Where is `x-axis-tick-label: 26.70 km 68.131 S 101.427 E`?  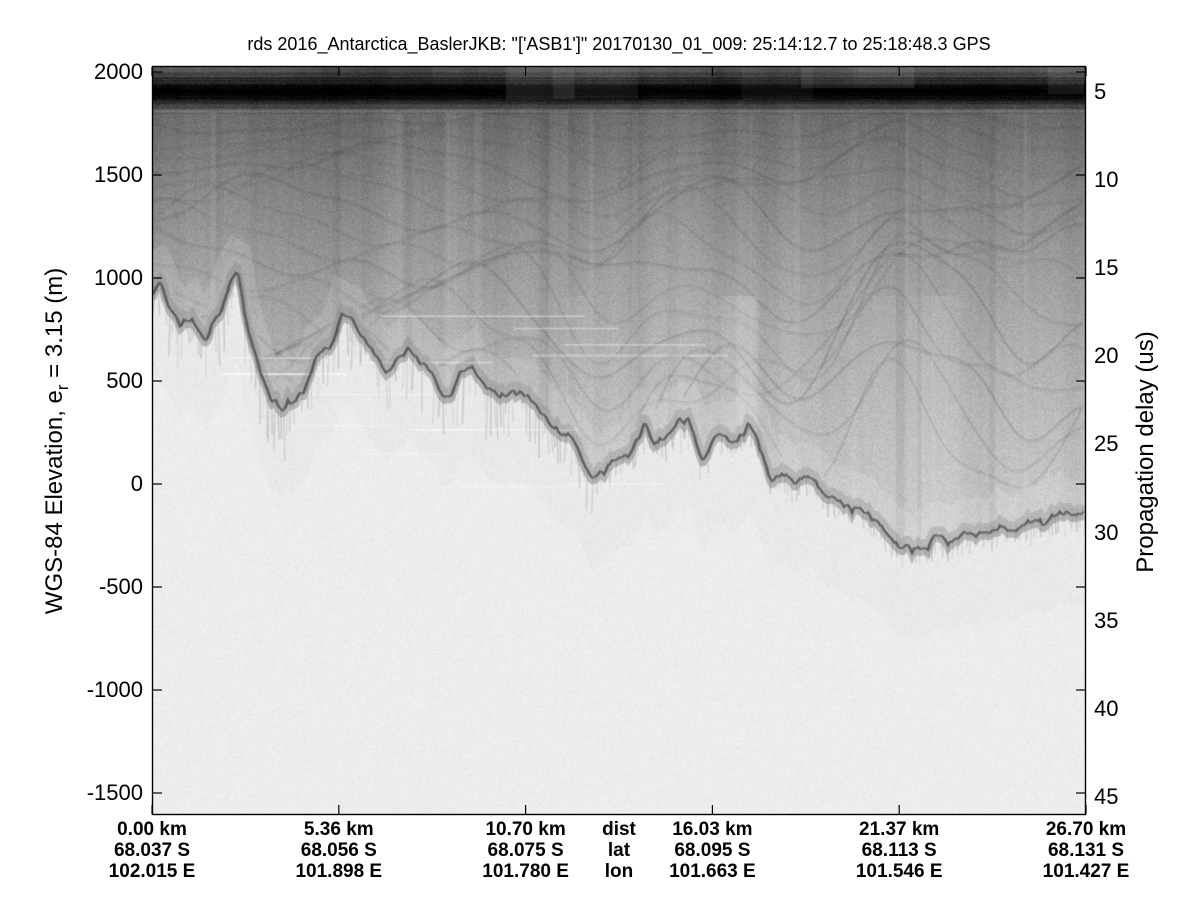
x-axis-tick-label: 26.70 km 68.131 S 101.427 E is located at coordinates (1086, 850).